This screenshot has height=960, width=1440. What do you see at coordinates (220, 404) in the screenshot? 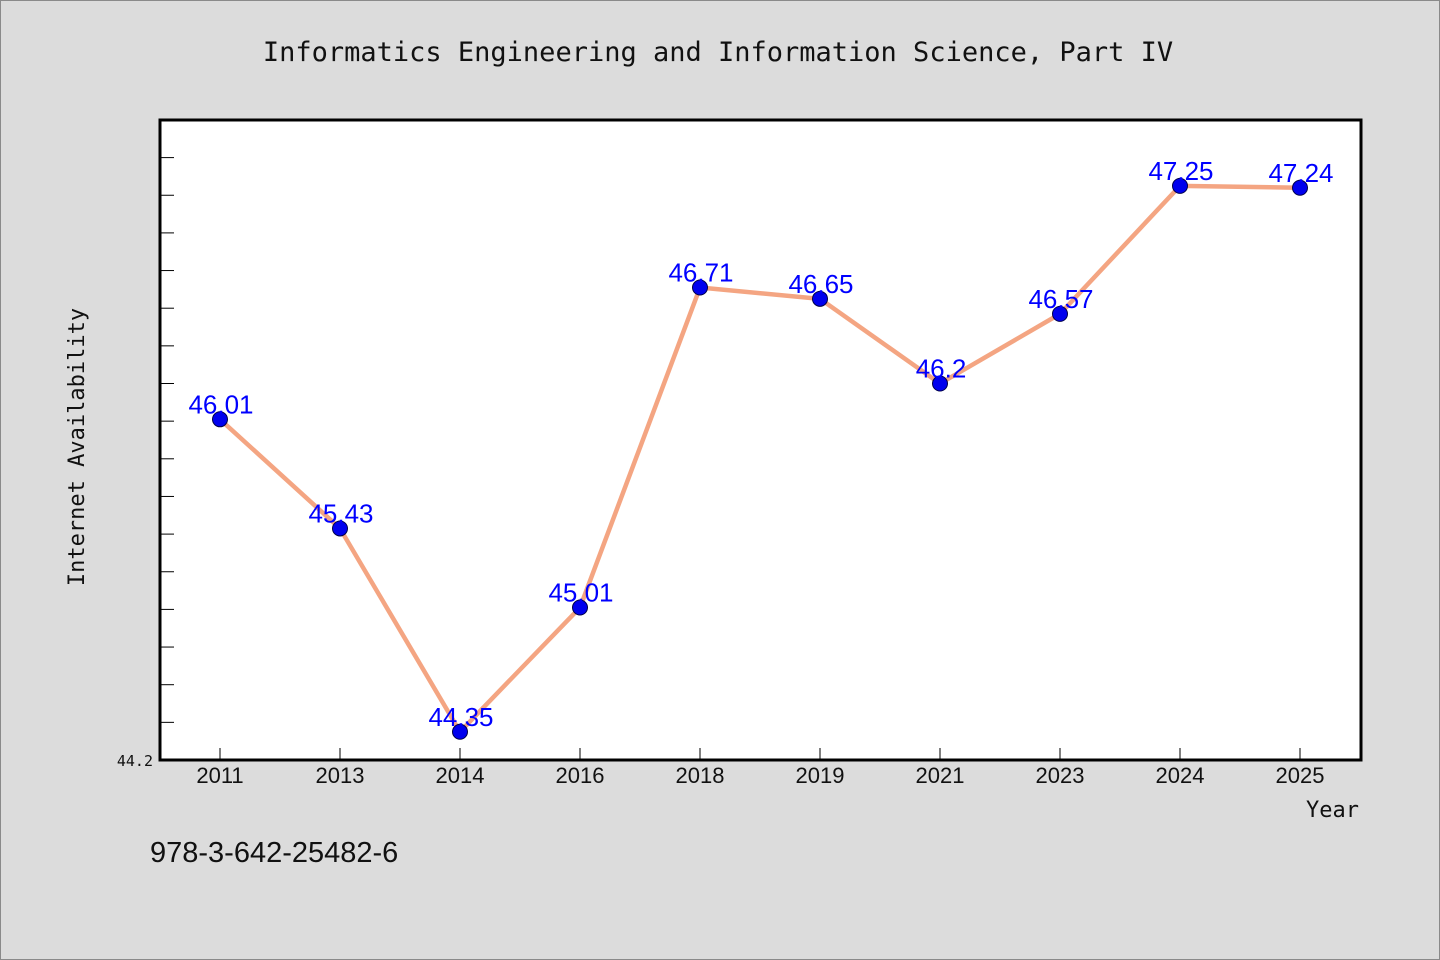
I see `data-label: 46.01` at bounding box center [220, 404].